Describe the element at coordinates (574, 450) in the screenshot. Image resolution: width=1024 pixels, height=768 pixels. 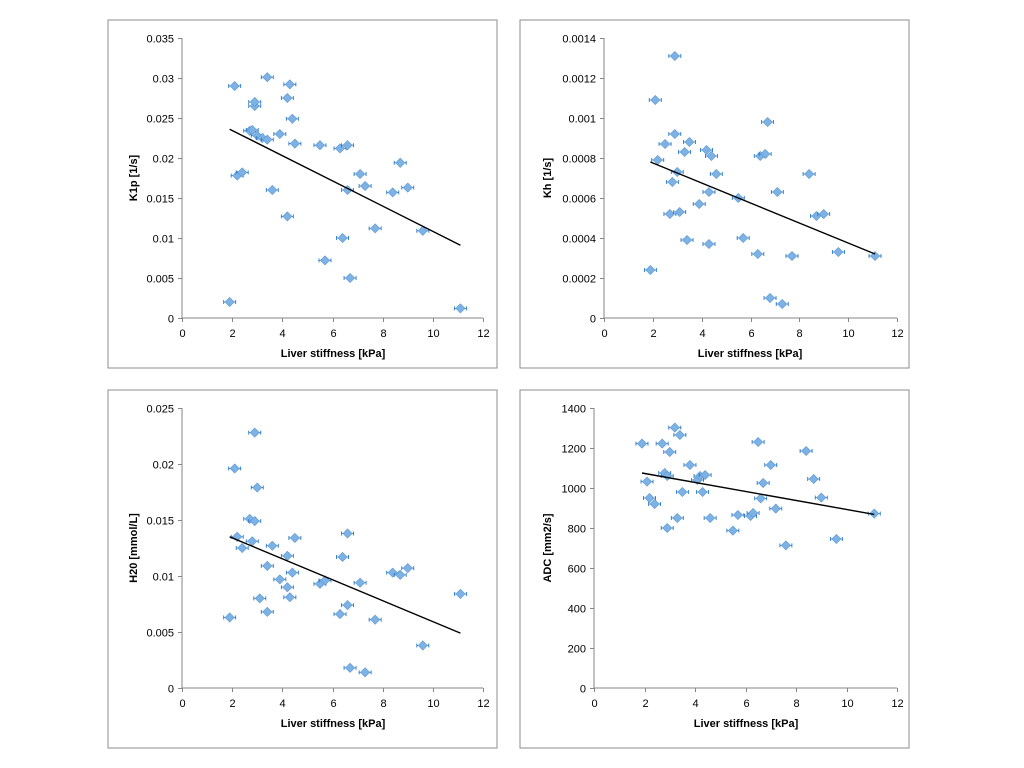
I see `y-tick-label: 1200` at that location.